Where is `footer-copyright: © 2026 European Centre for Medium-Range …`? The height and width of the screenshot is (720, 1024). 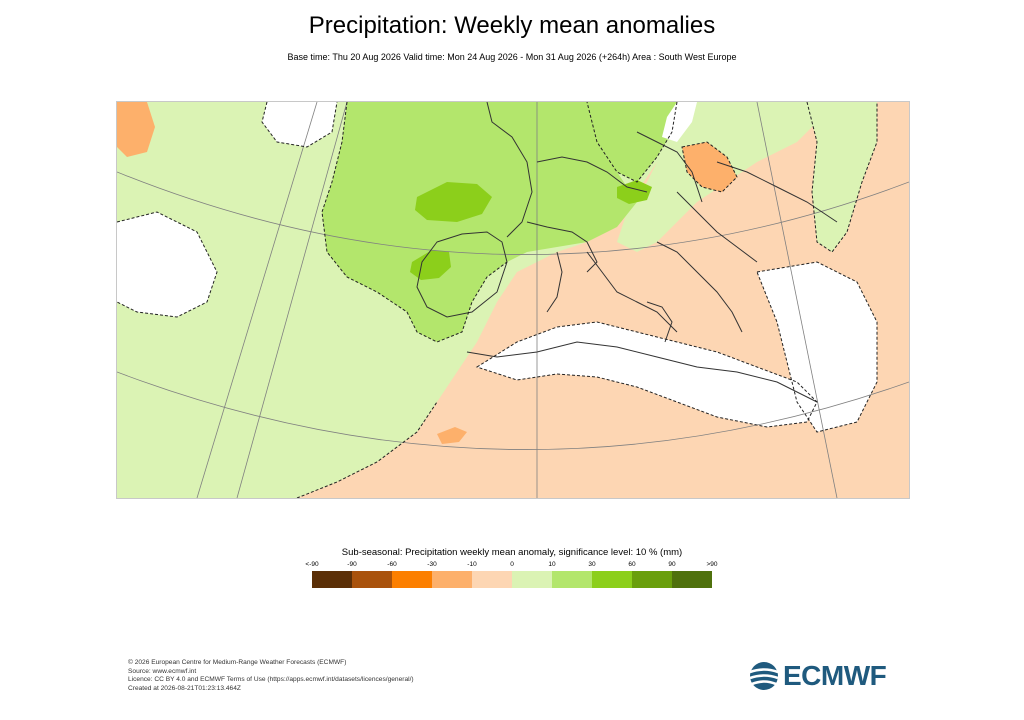 footer-copyright: © 2026 European Centre for Medium-Range … is located at coordinates (237, 662).